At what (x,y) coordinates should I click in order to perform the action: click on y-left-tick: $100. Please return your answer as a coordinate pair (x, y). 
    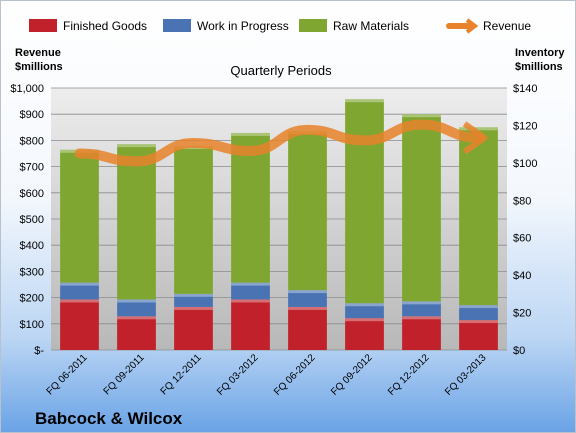
    Looking at the image, I should click on (32, 325).